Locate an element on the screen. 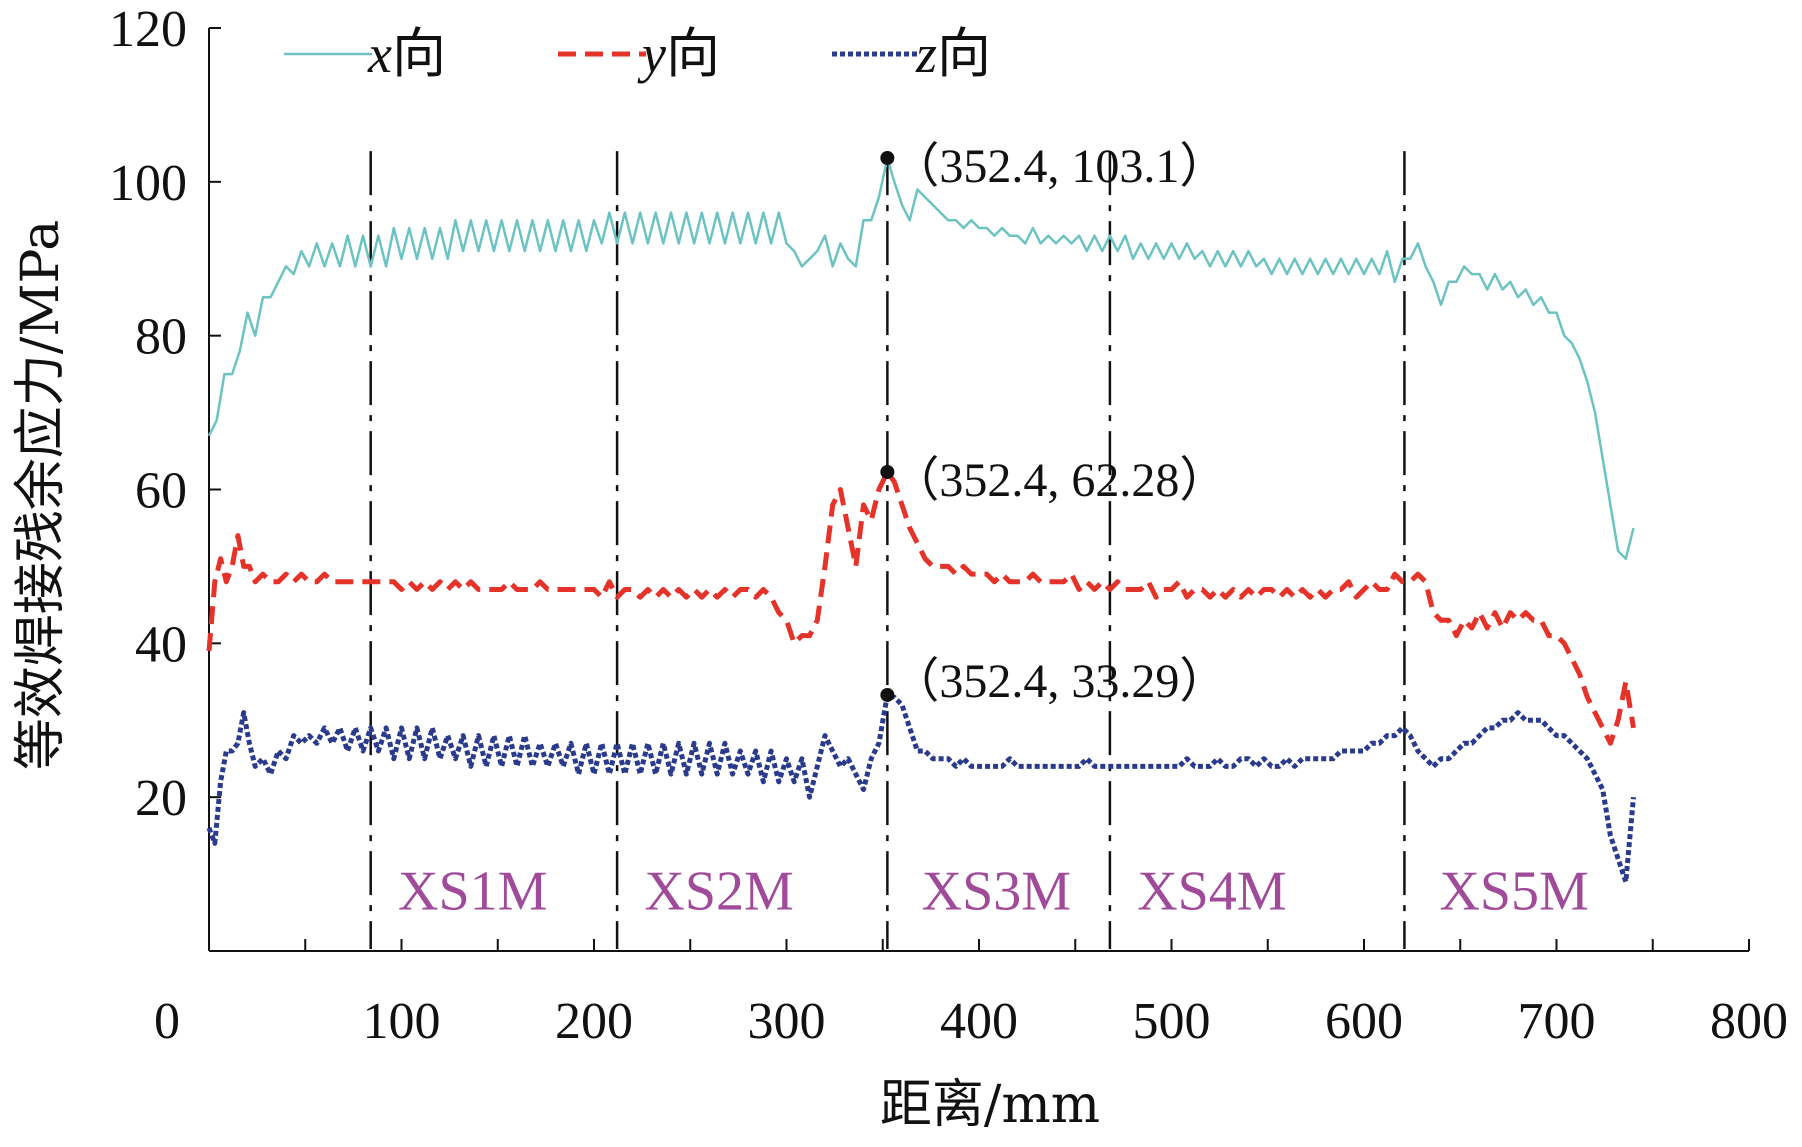  legend-var: z is located at coordinates (926, 54).